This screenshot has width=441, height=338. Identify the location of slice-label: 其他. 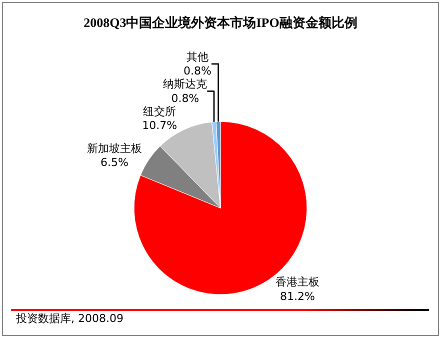
(197, 57).